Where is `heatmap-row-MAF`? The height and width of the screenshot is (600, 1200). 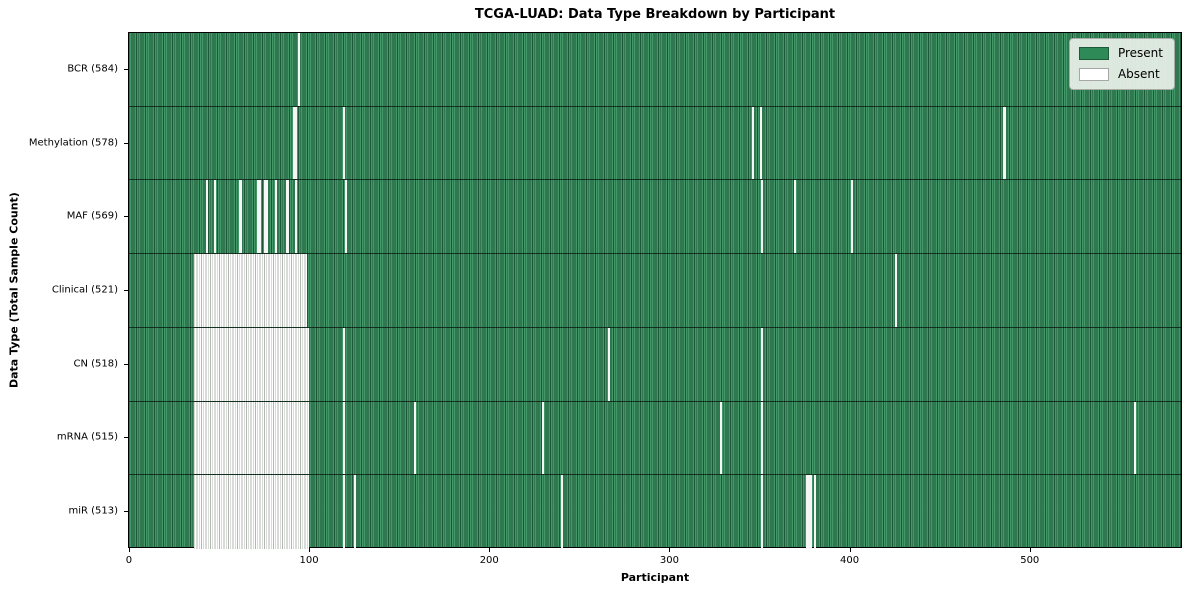 heatmap-row-MAF is located at coordinates (655, 217).